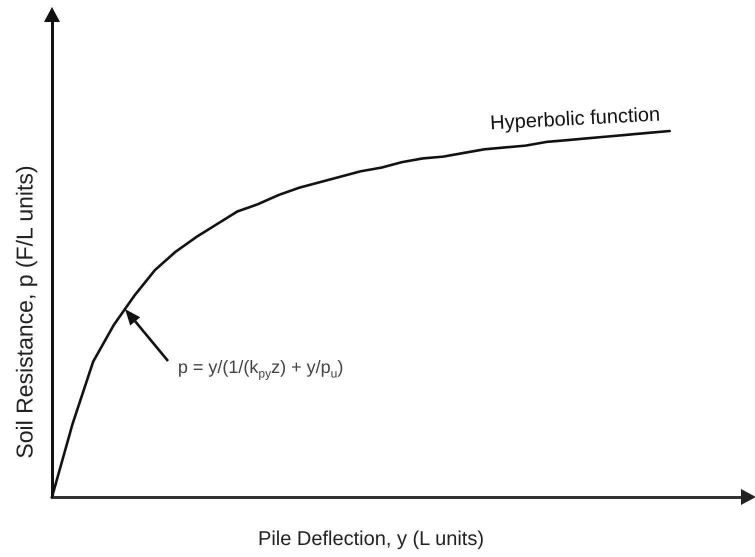 The height and width of the screenshot is (557, 755). What do you see at coordinates (575, 119) in the screenshot?
I see `series-label: Hyperbolic function` at bounding box center [575, 119].